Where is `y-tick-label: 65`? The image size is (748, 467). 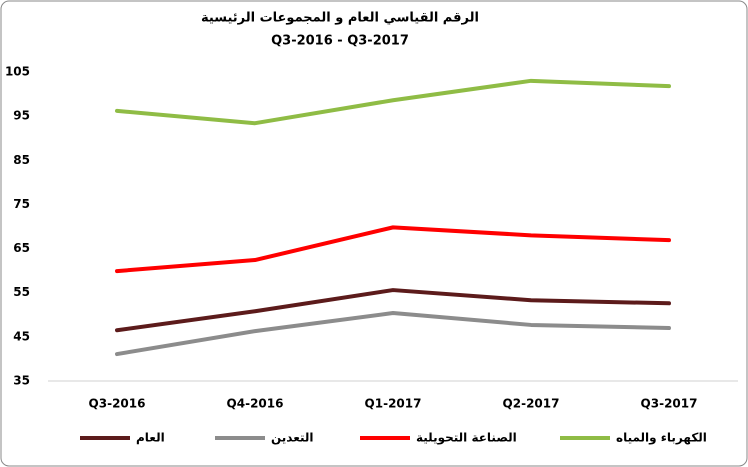 y-tick-label: 65 is located at coordinates (21, 248).